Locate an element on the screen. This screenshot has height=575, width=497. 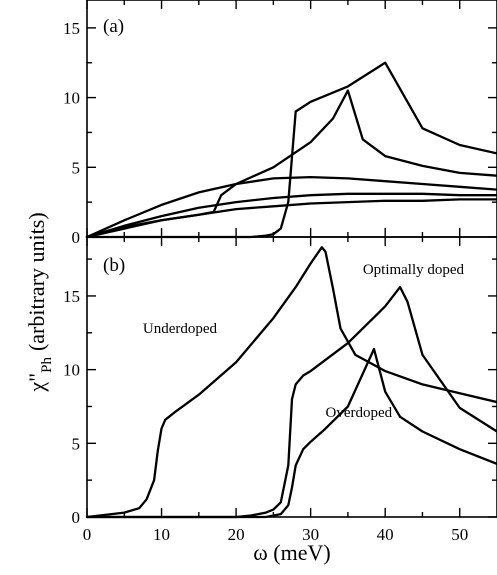
panel-a-y-tick-label: 5 is located at coordinates (76, 167).